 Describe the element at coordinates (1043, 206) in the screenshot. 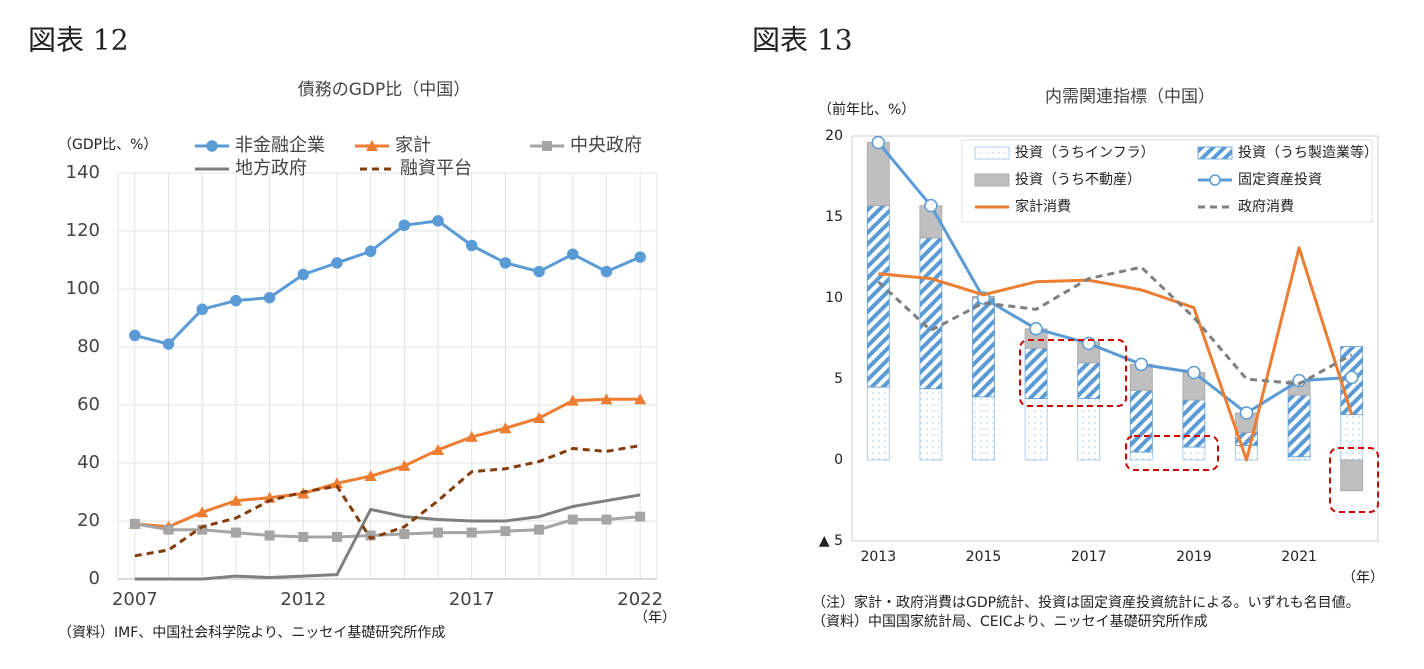

I see `legend-label: 家計消費` at that location.